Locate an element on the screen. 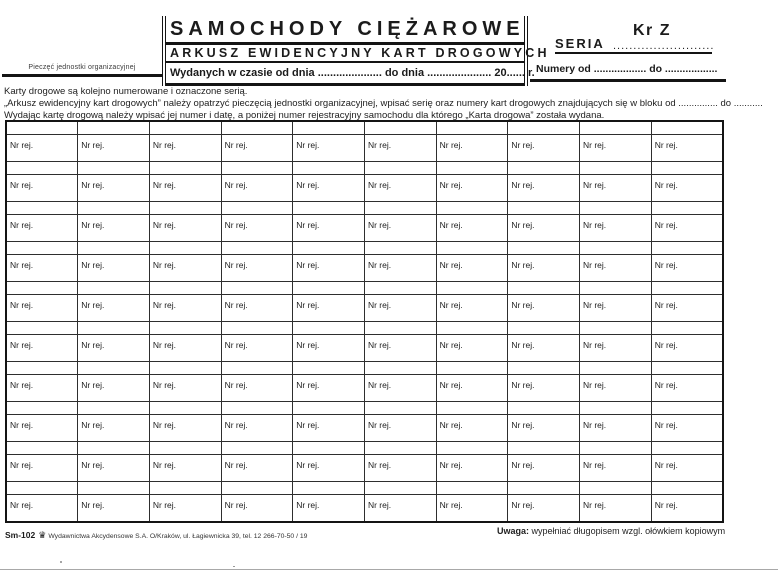  card-number-spacer-row is located at coordinates (364, 288).